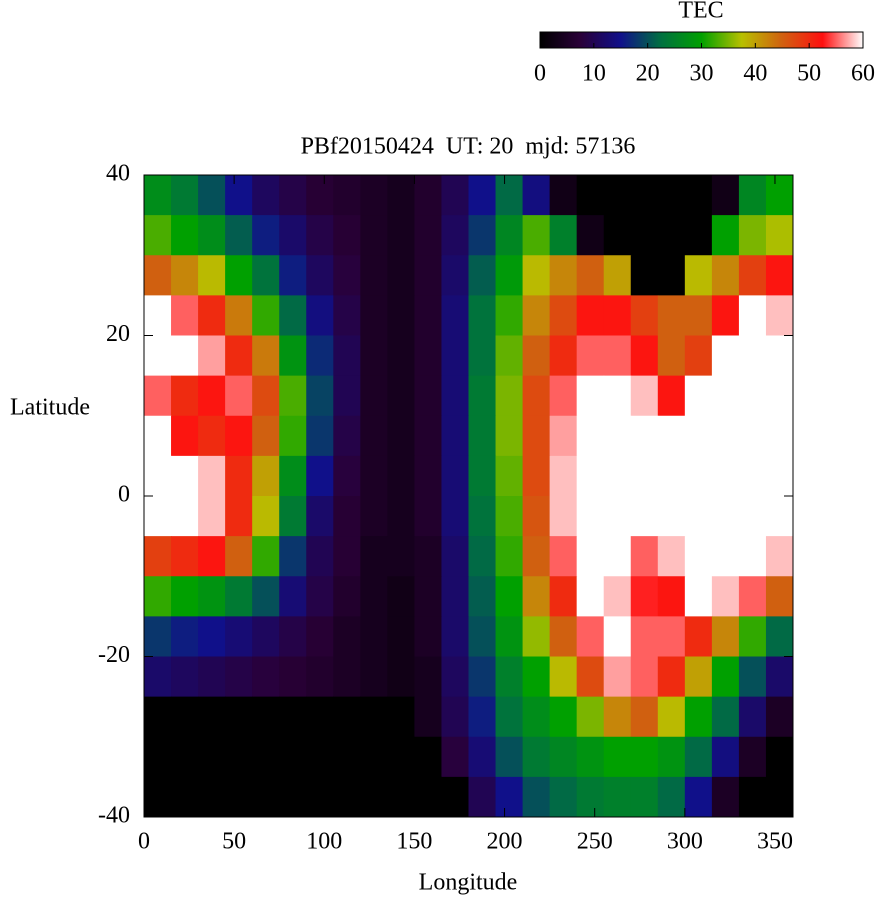 The image size is (878, 900). I want to click on y-tick-label: 40, so click(118, 174).